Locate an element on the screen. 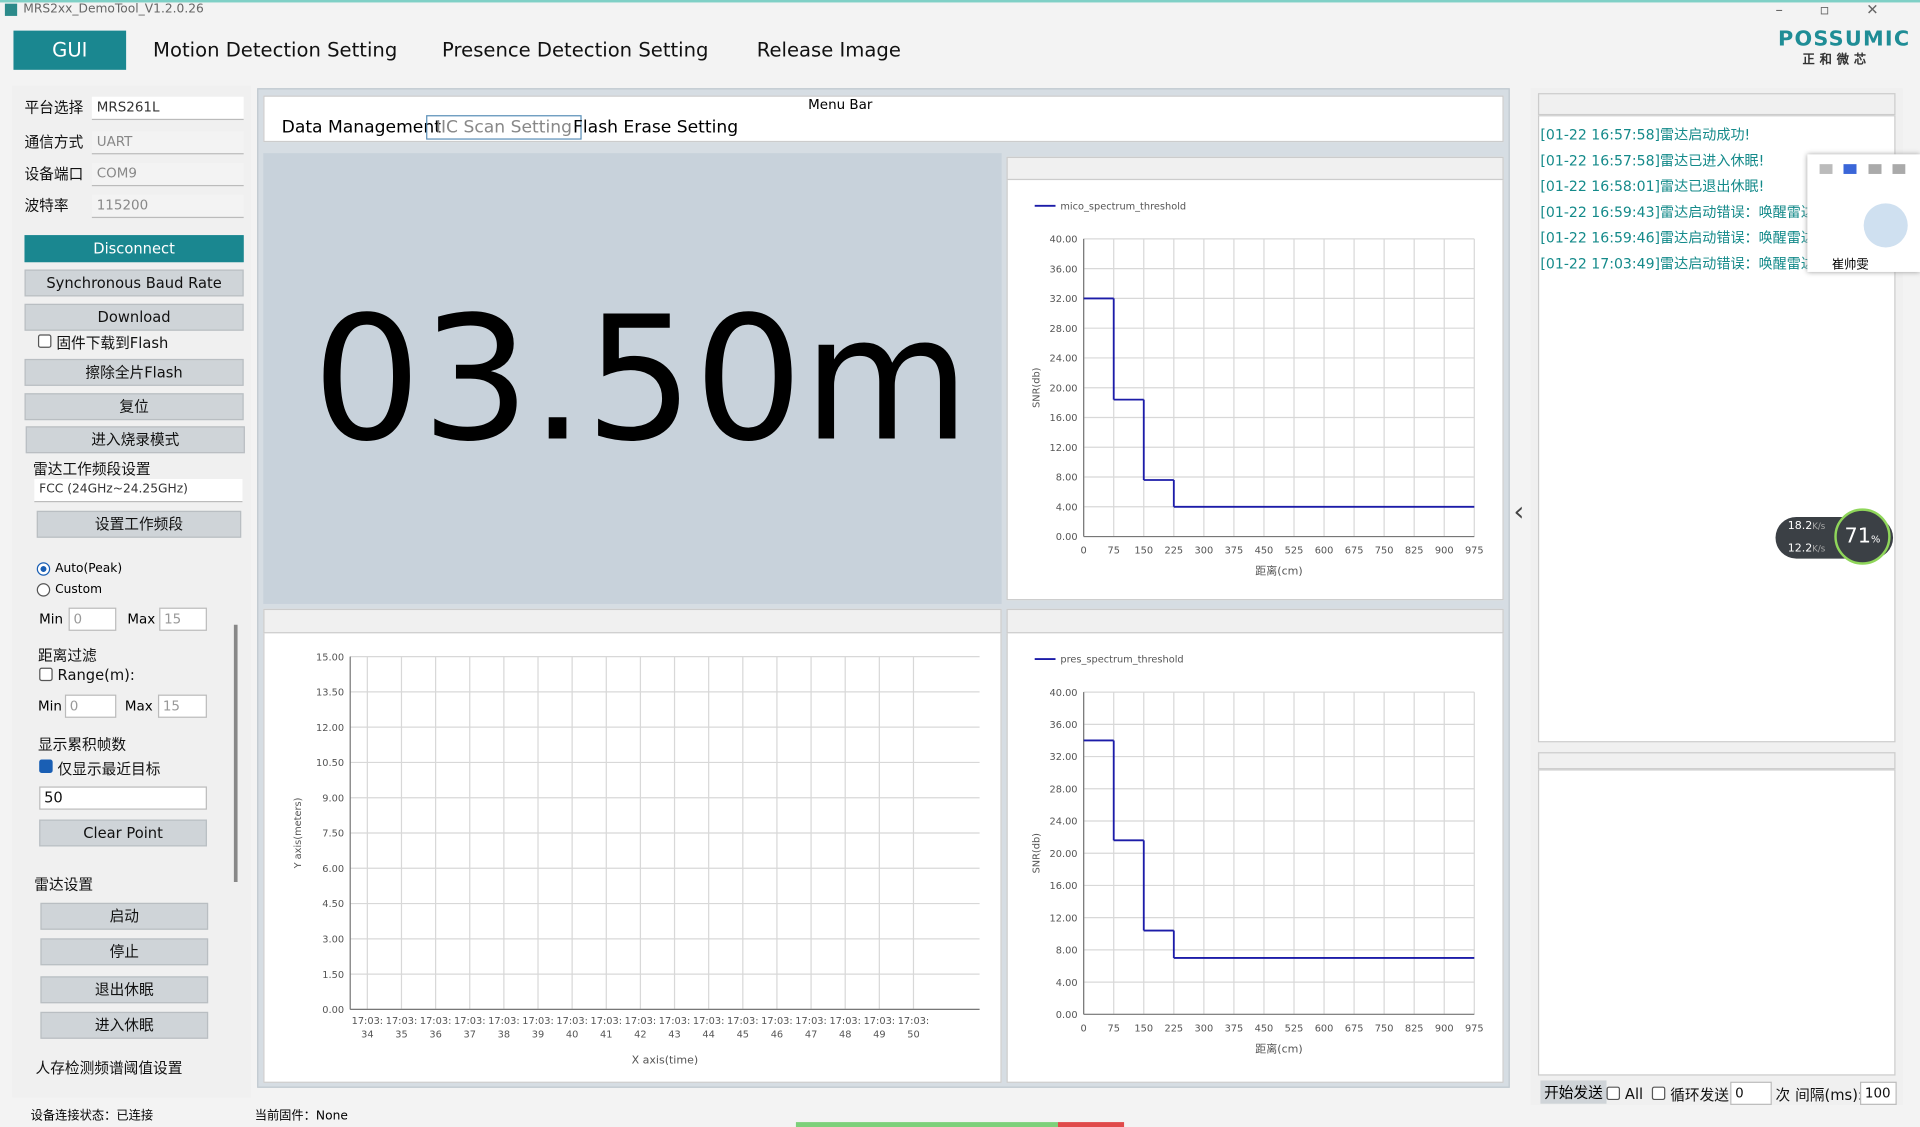 The image size is (1920, 1127). x-tick-label: 975 is located at coordinates (1474, 551).